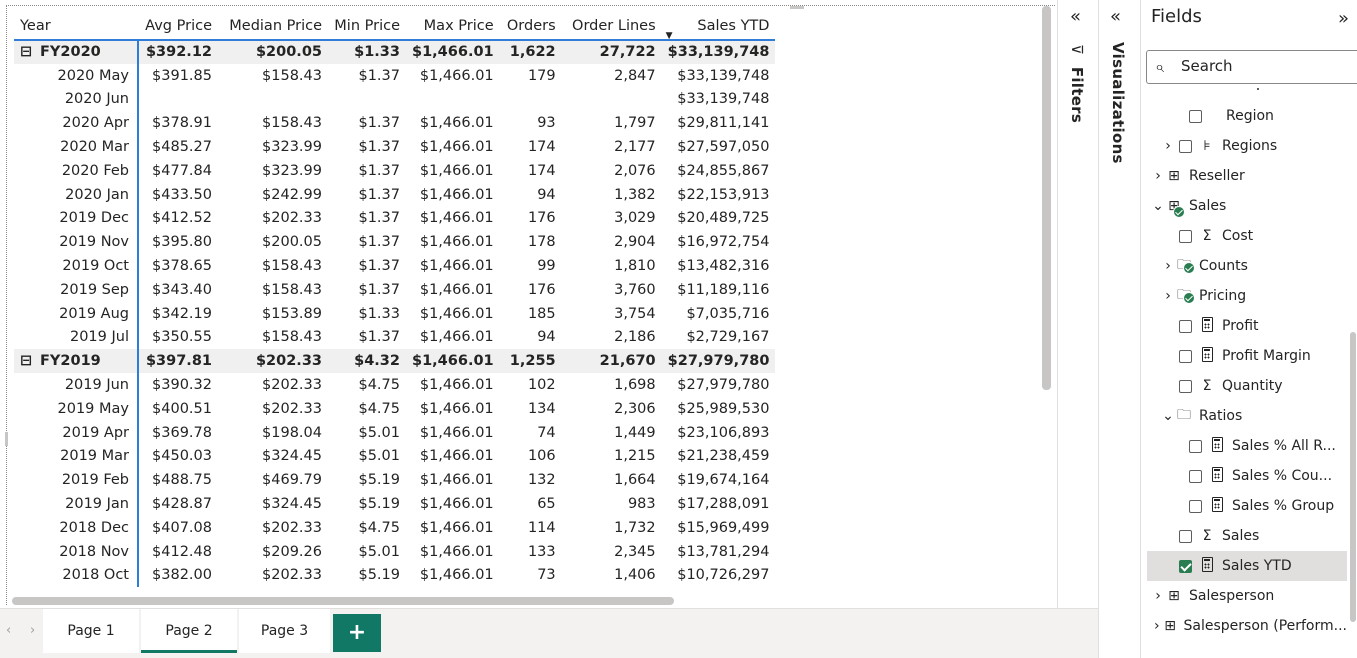 The height and width of the screenshot is (658, 1357). I want to click on column-header-max-price: Max Price, so click(458, 25).